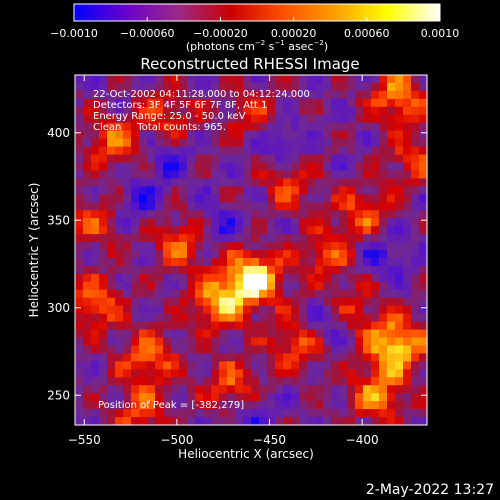 This screenshot has height=500, width=500. I want to click on info-line-detectors: Detectors: 3F 4F 5F 6F 7F 8F, Att 1, so click(180, 105).